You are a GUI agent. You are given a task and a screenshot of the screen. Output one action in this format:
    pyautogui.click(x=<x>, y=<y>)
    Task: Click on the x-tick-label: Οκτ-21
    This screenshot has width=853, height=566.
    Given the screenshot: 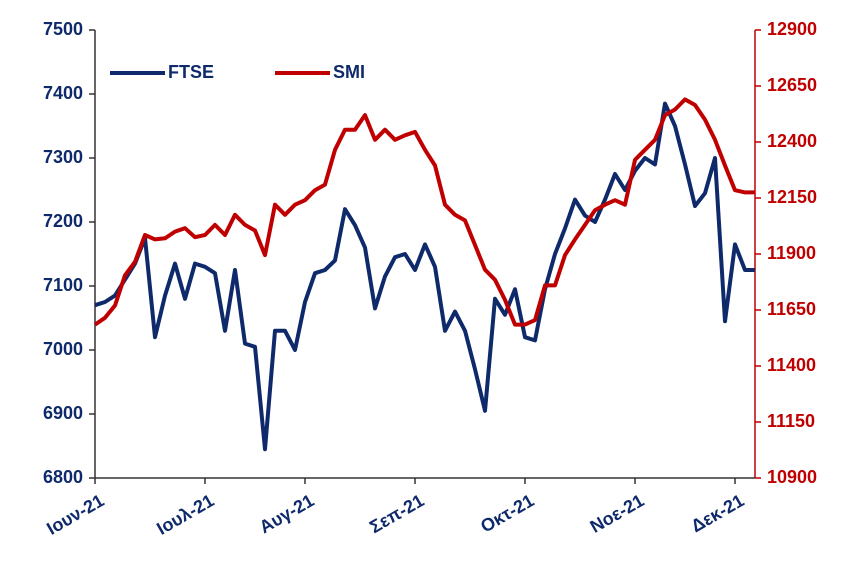 What is the action you would take?
    pyautogui.click(x=507, y=513)
    